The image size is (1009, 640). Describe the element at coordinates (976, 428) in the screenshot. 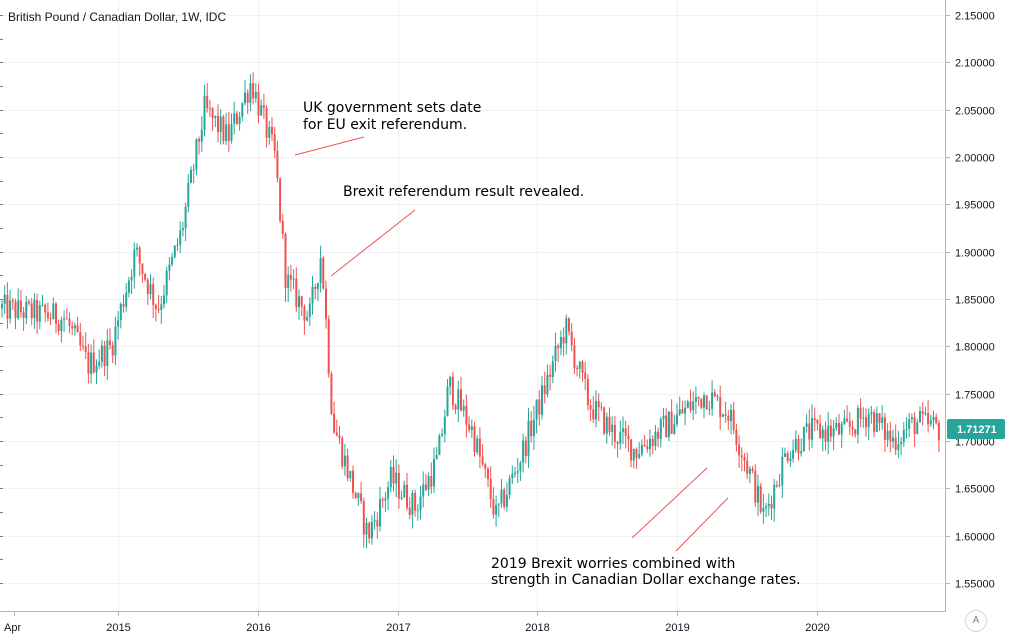

I see `last-price-badge: 1.71271` at that location.